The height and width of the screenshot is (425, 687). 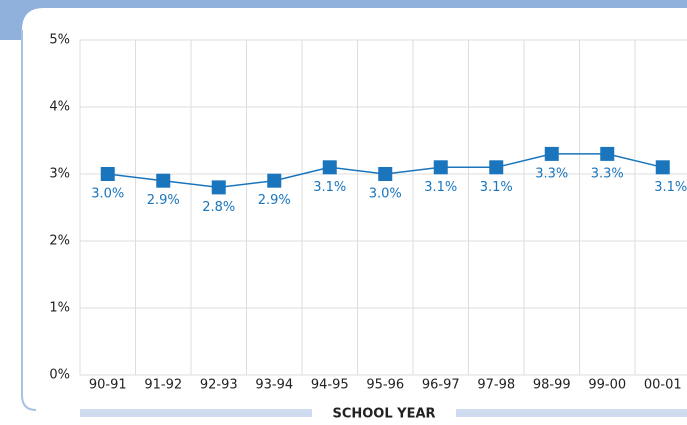 I want to click on y-tick-label: 4%, so click(x=59, y=107).